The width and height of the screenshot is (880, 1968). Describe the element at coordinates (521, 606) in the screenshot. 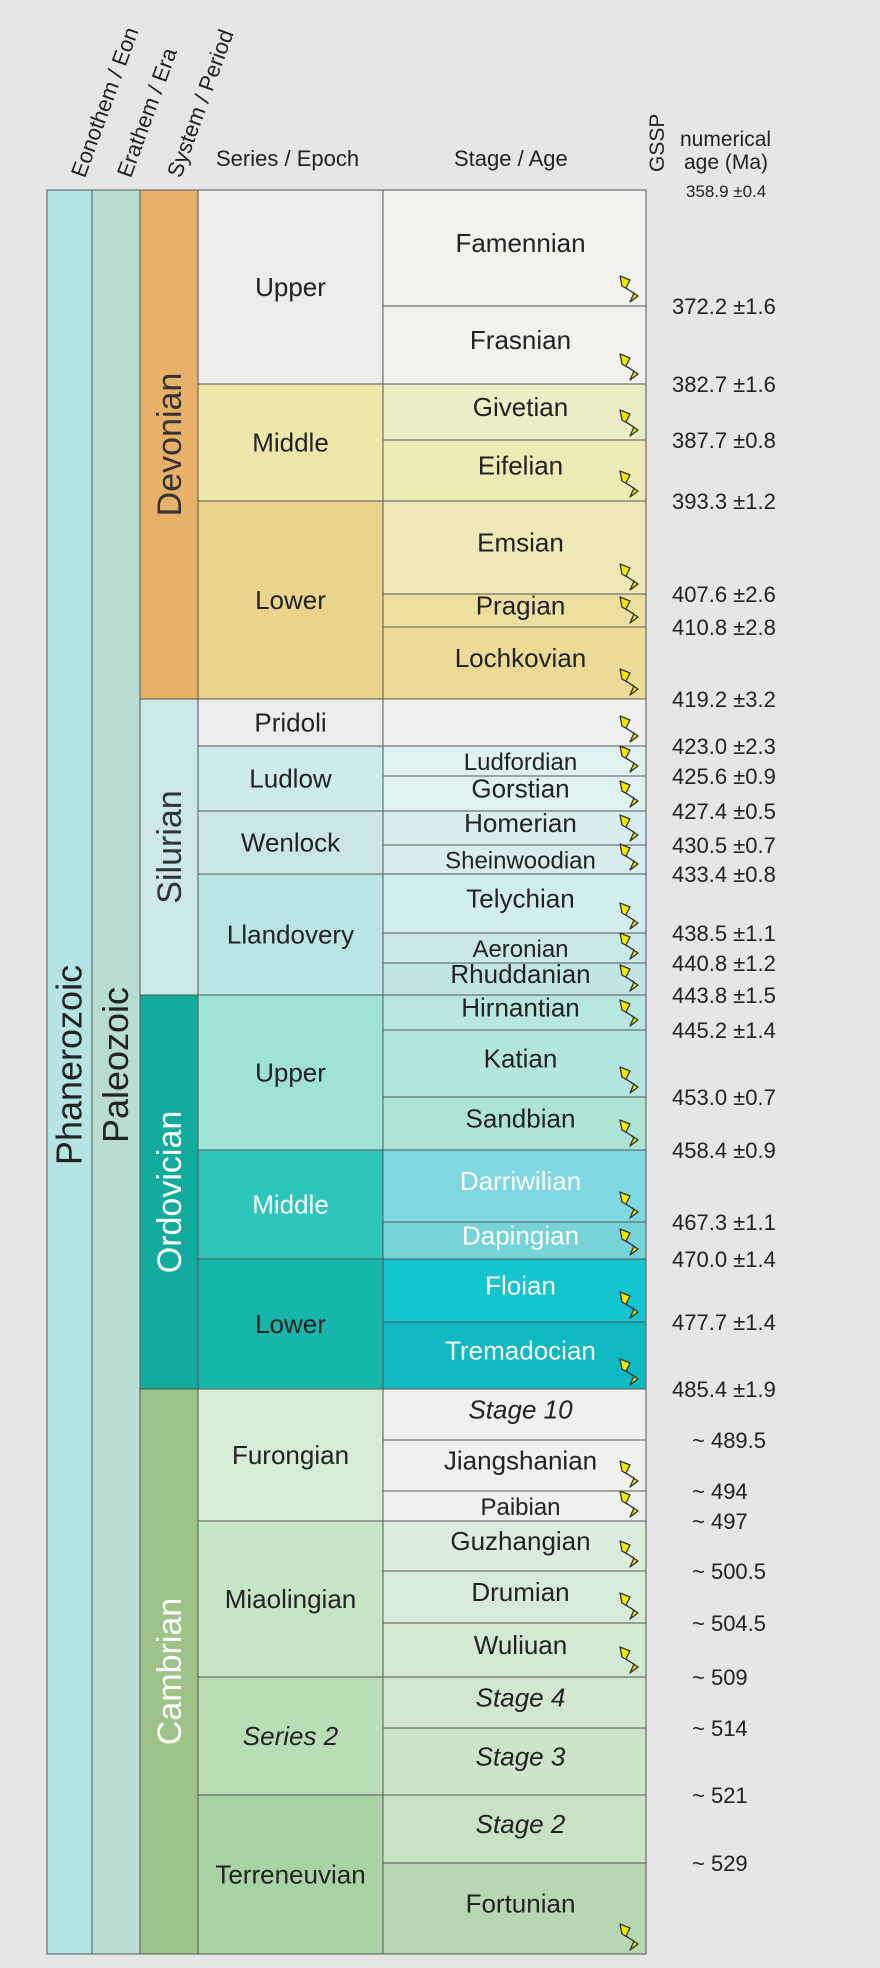

I see `stage-label: Pragian` at that location.